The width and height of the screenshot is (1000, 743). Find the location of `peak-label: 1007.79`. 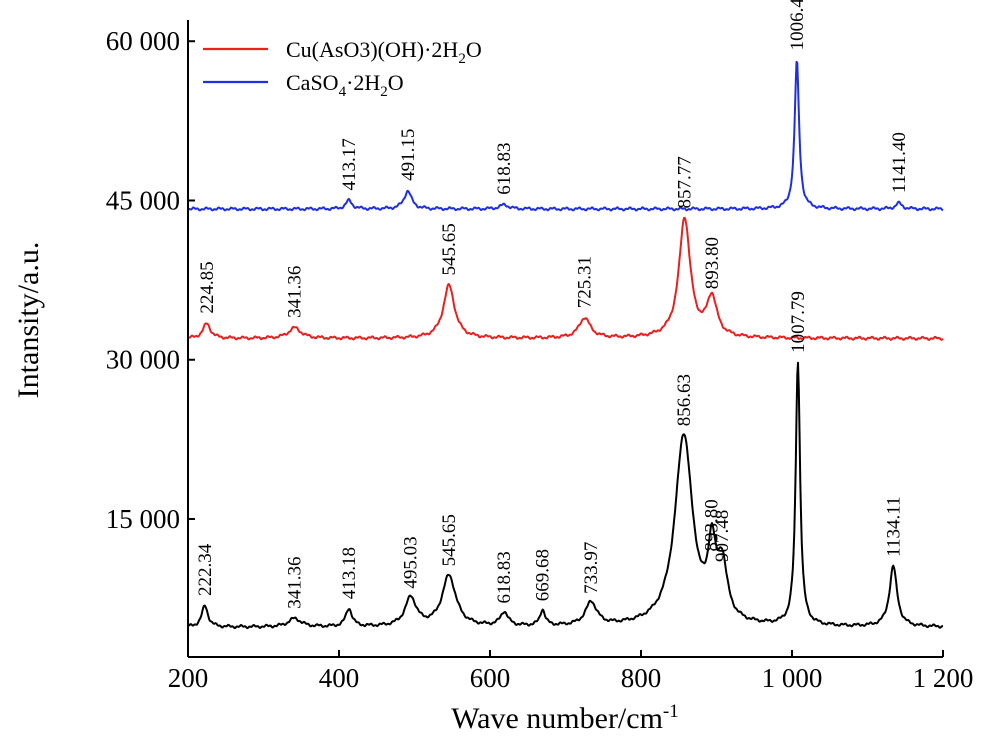

peak-label: 1007.79 is located at coordinates (798, 322).